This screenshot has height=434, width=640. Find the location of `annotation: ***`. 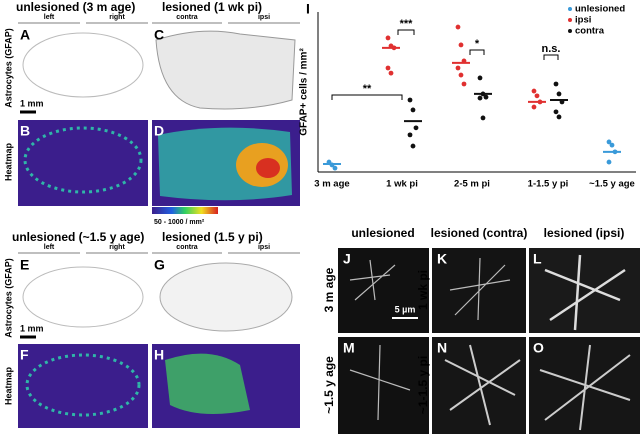

annotation: *** is located at coordinates (407, 24).